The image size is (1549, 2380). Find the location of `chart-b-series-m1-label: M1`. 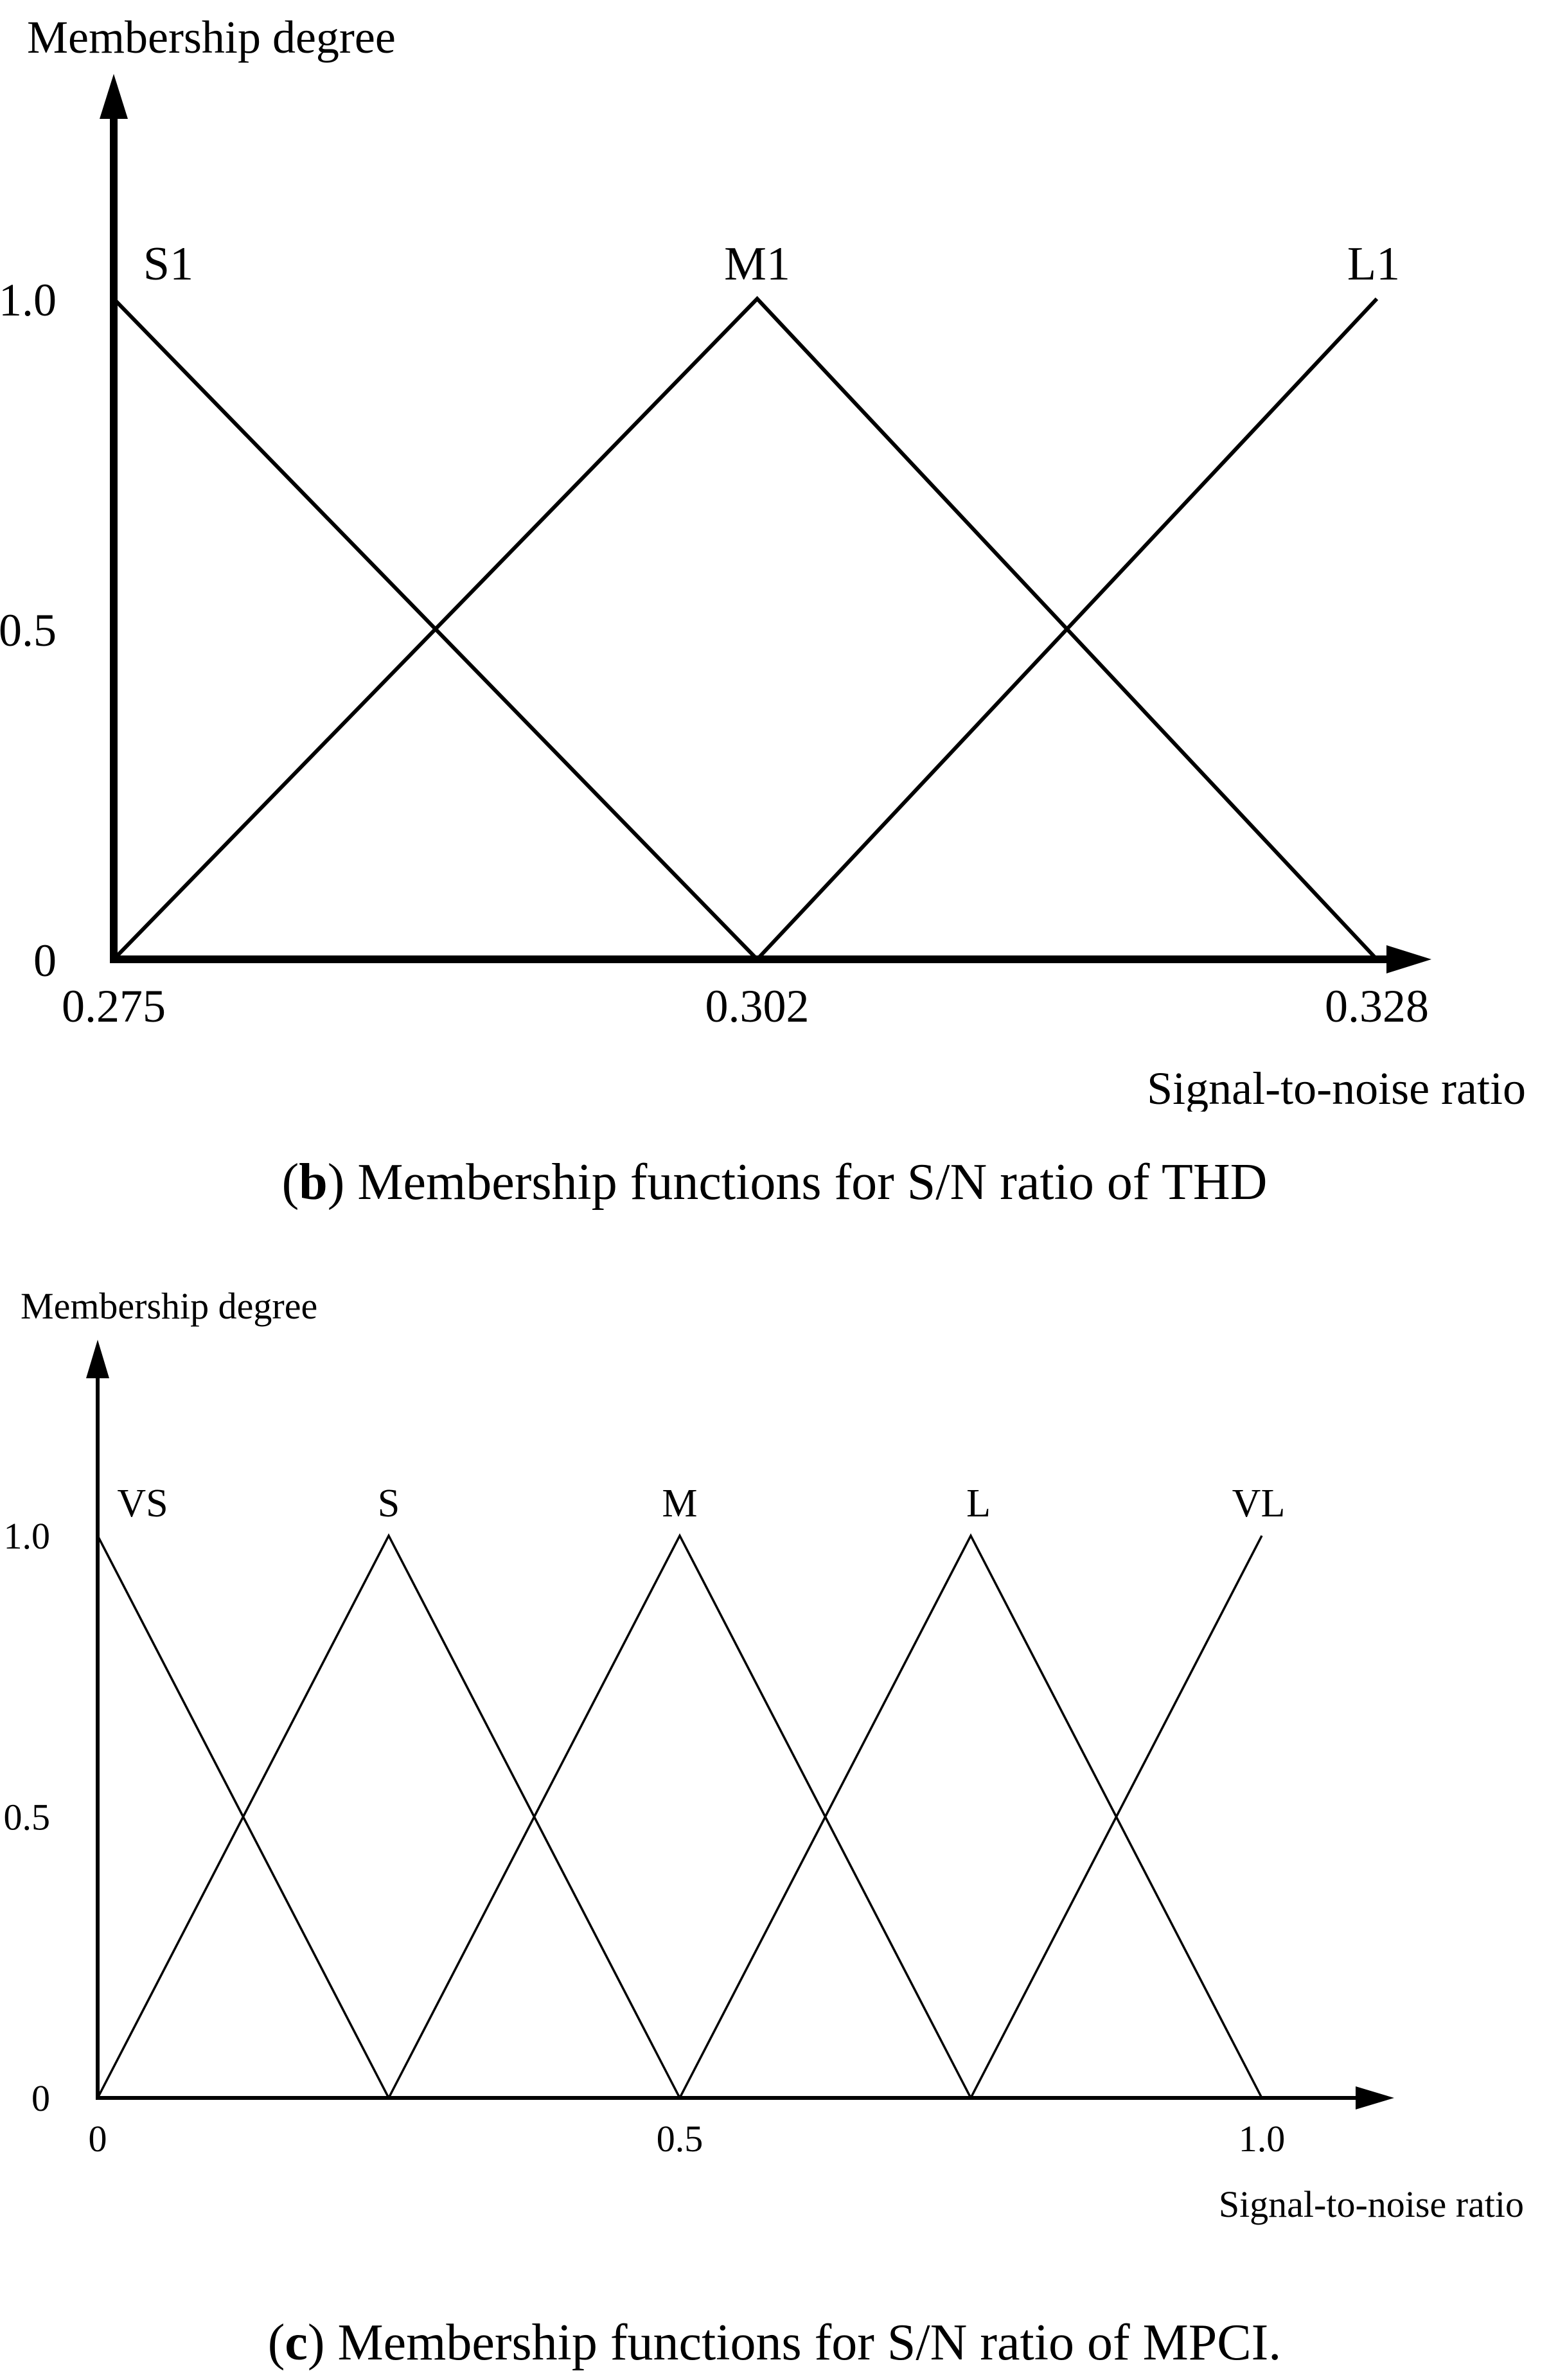

chart-b-series-m1-label: M1 is located at coordinates (757, 264).